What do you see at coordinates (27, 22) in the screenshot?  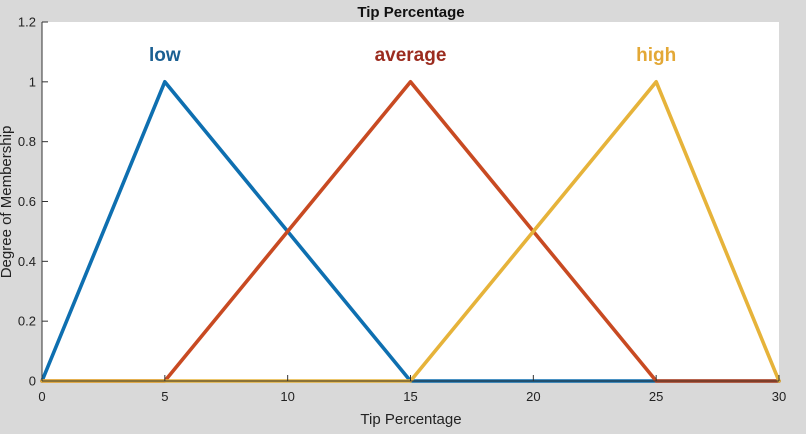 I see `y-tick-label: 1.2` at bounding box center [27, 22].